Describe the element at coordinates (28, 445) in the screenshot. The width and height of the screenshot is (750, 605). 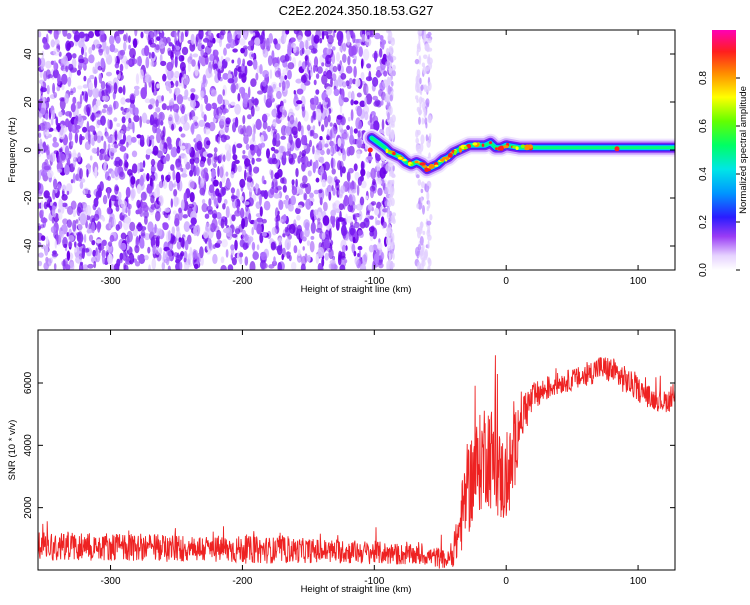
I see `snr-ytick-label-1: 4000` at that location.